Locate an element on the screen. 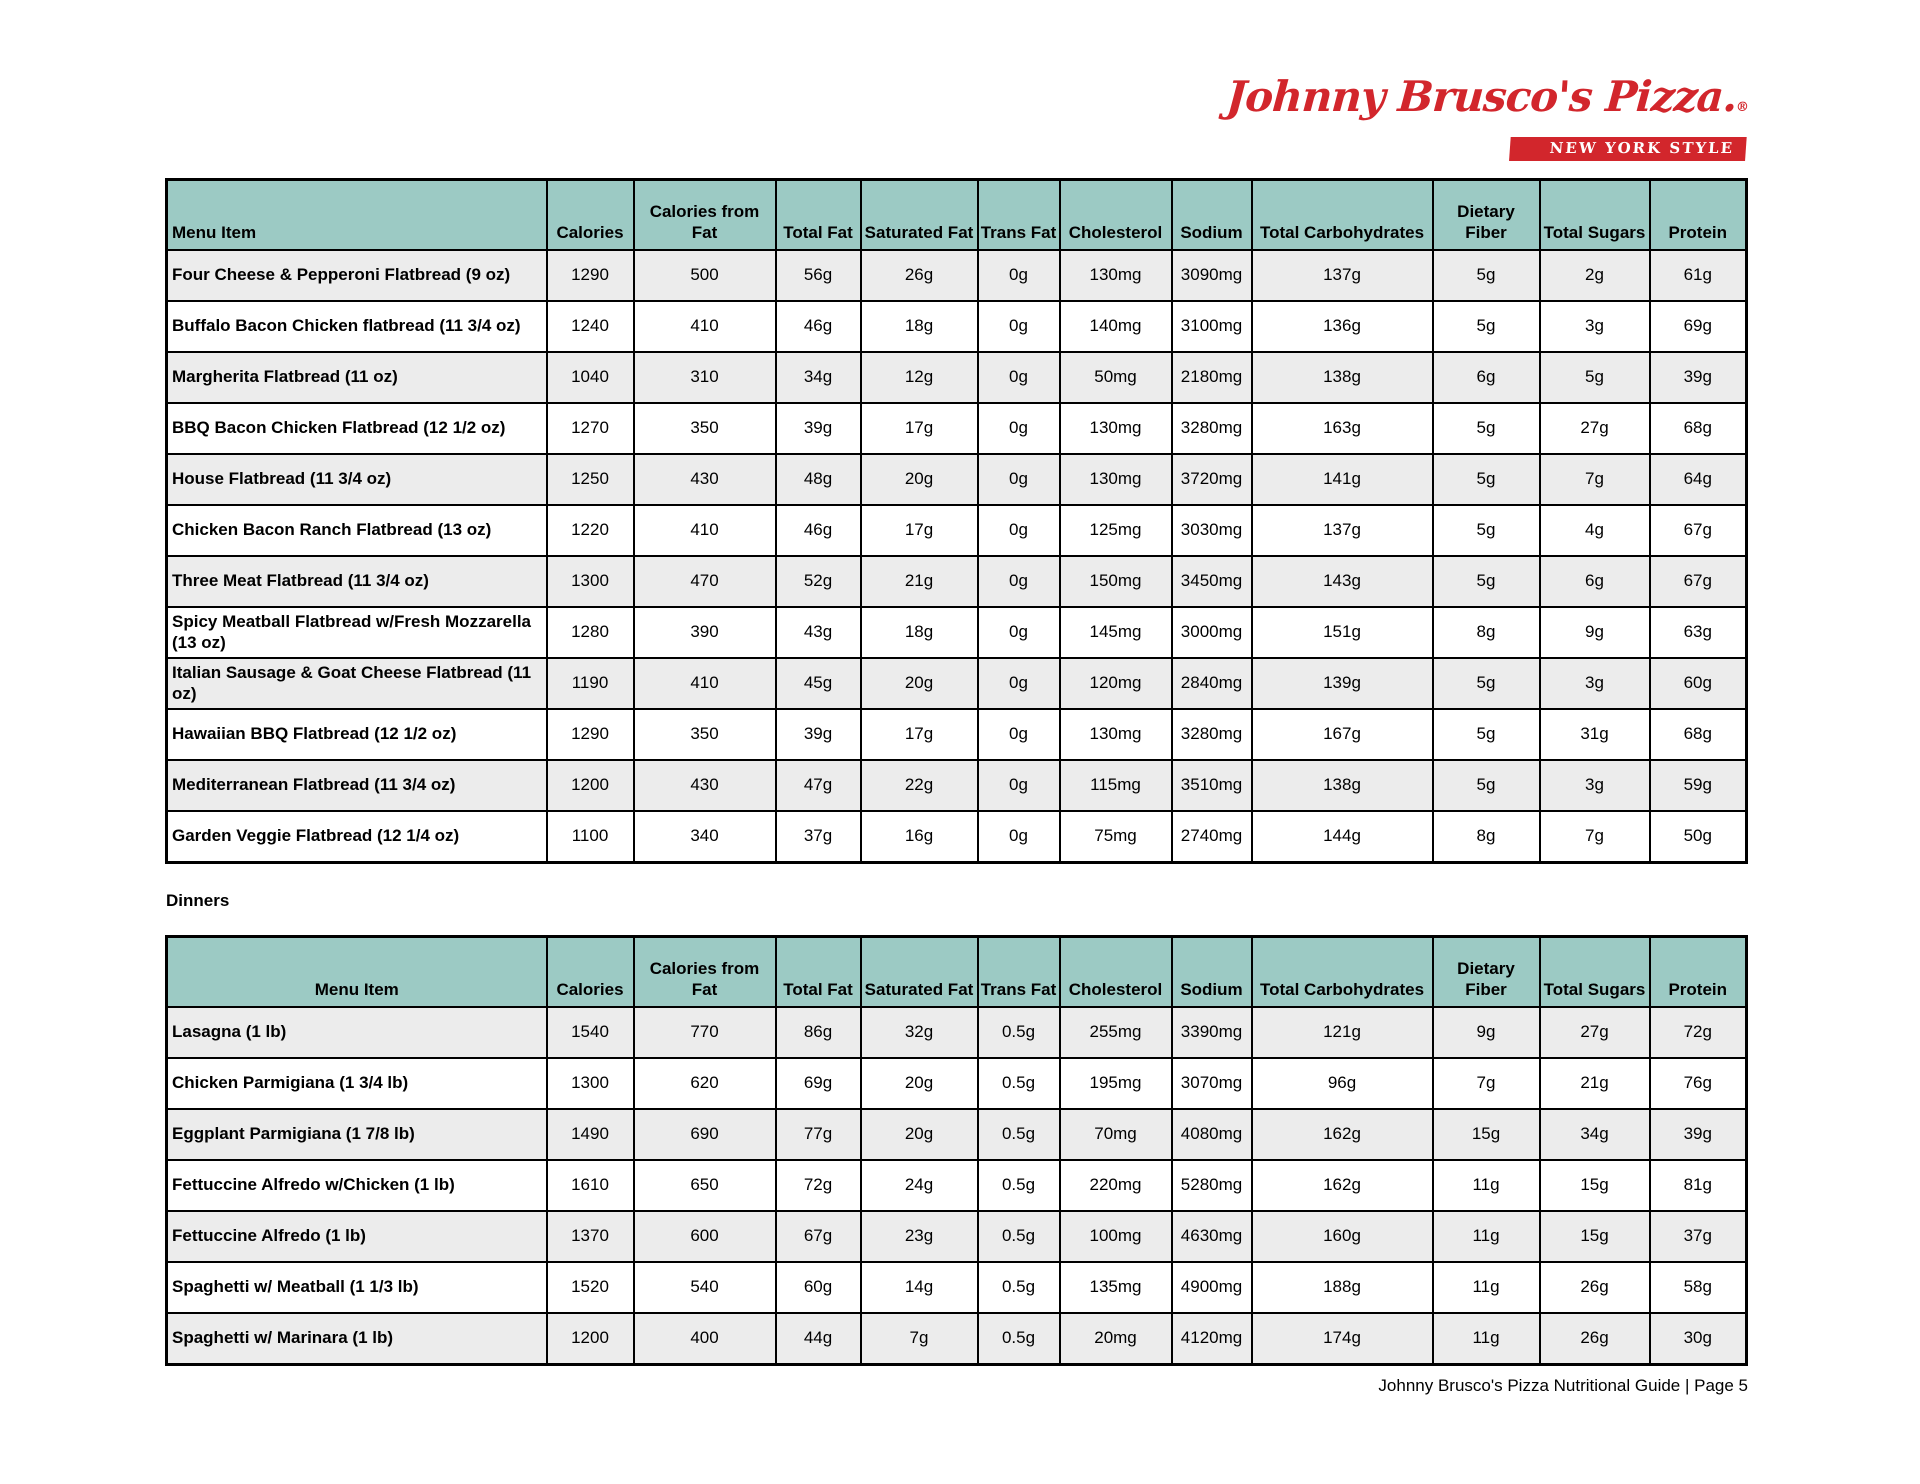  value-cell: 130mg is located at coordinates (1115, 428).